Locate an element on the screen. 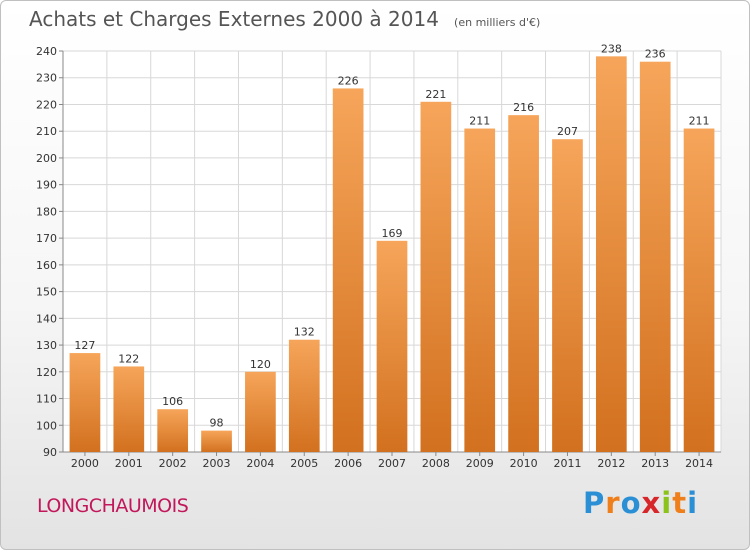  x-tick-label: 2012 is located at coordinates (611, 463).